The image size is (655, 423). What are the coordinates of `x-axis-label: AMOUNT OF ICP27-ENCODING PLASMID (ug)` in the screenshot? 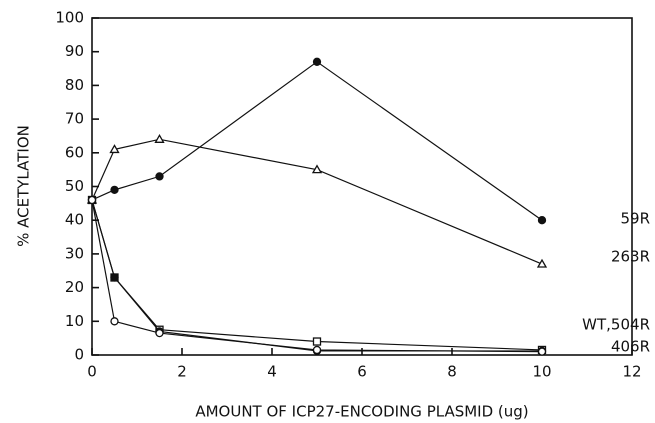 It's located at (361, 412).